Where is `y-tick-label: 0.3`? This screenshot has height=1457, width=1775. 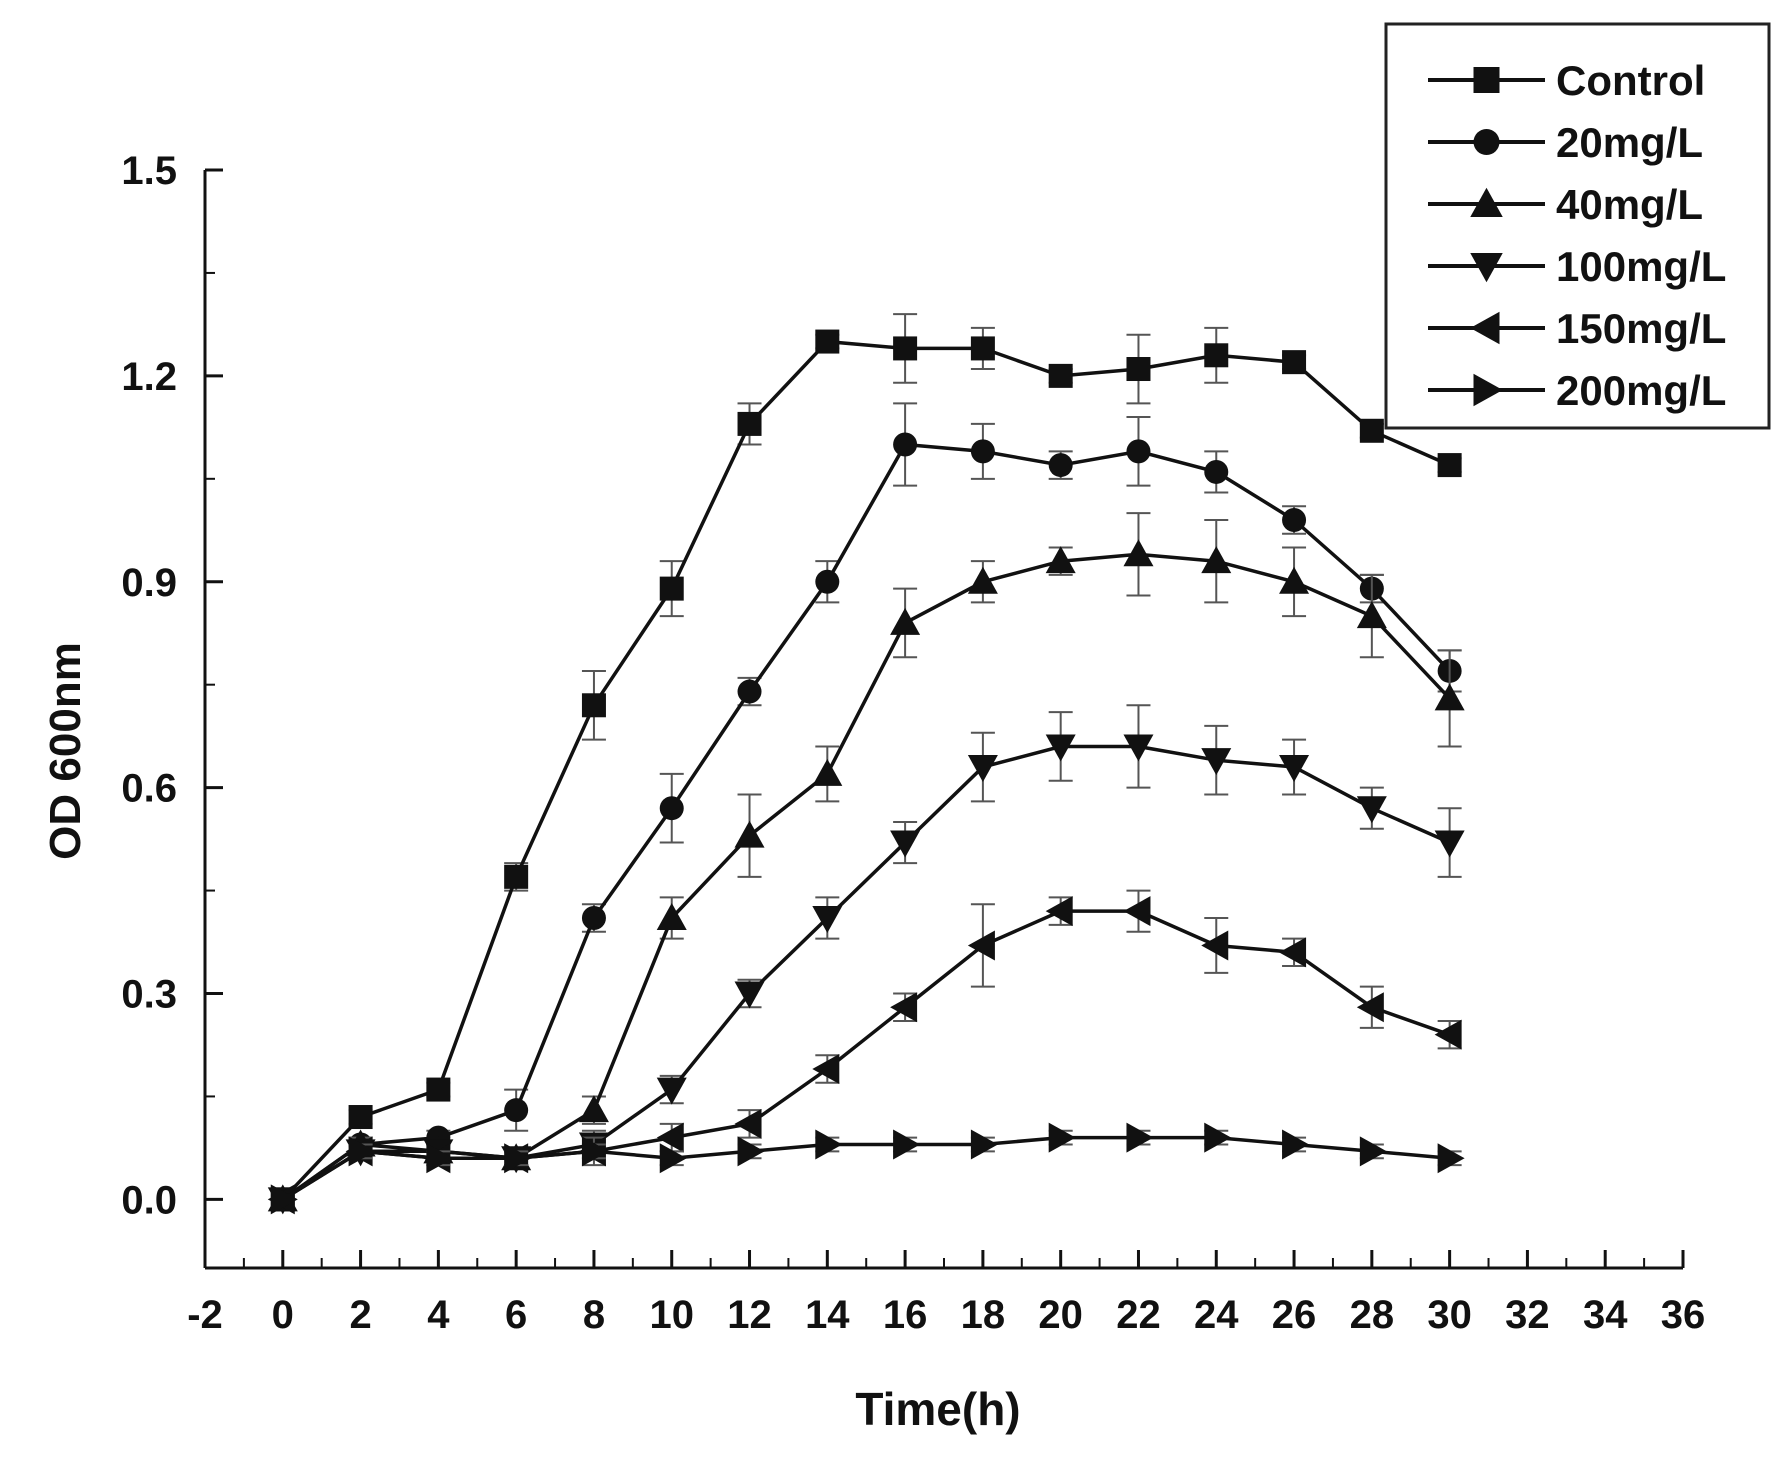 y-tick-label: 0.3 is located at coordinates (149, 995).